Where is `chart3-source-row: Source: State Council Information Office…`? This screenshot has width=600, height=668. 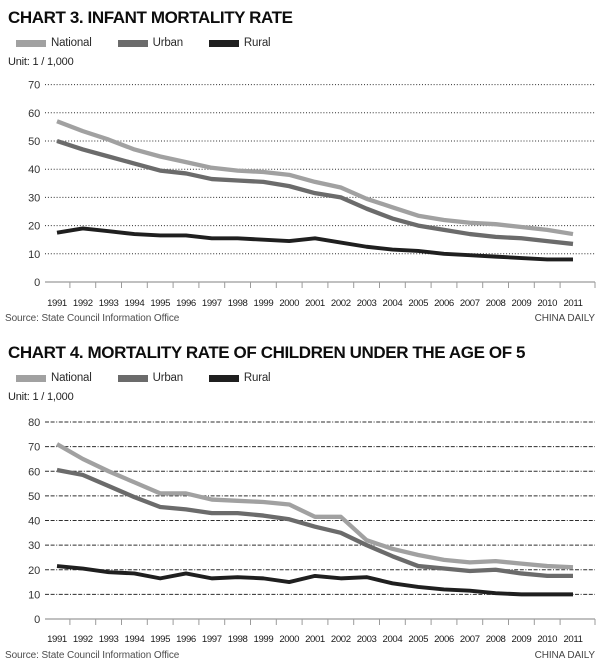 chart3-source-row: Source: State Council Information Office… is located at coordinates (300, 319).